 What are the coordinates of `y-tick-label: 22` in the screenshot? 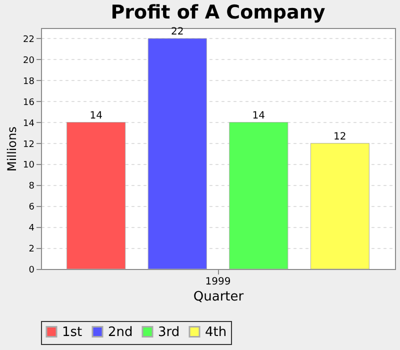 It's located at (28, 39).